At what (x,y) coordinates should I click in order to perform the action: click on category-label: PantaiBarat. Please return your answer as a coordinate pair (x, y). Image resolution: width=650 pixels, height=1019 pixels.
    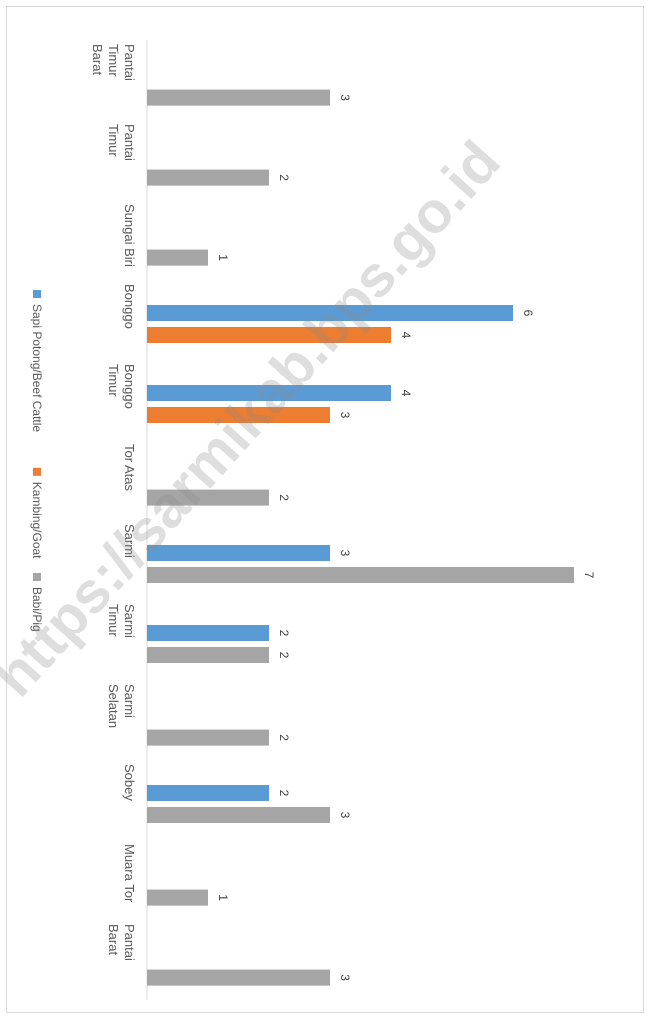
    Looking at the image, I should click on (121, 942).